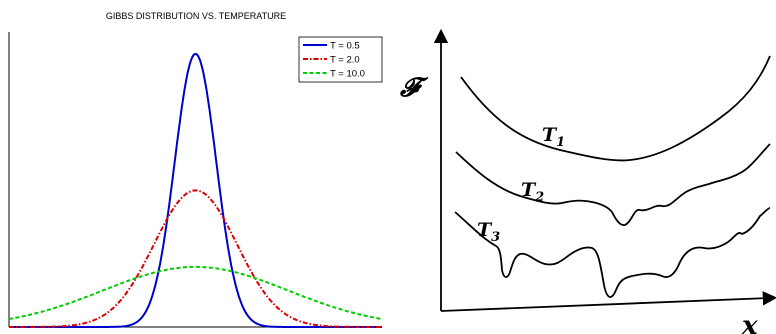 This screenshot has height=334, width=776. I want to click on curve-label-t1: T1, so click(553, 137).